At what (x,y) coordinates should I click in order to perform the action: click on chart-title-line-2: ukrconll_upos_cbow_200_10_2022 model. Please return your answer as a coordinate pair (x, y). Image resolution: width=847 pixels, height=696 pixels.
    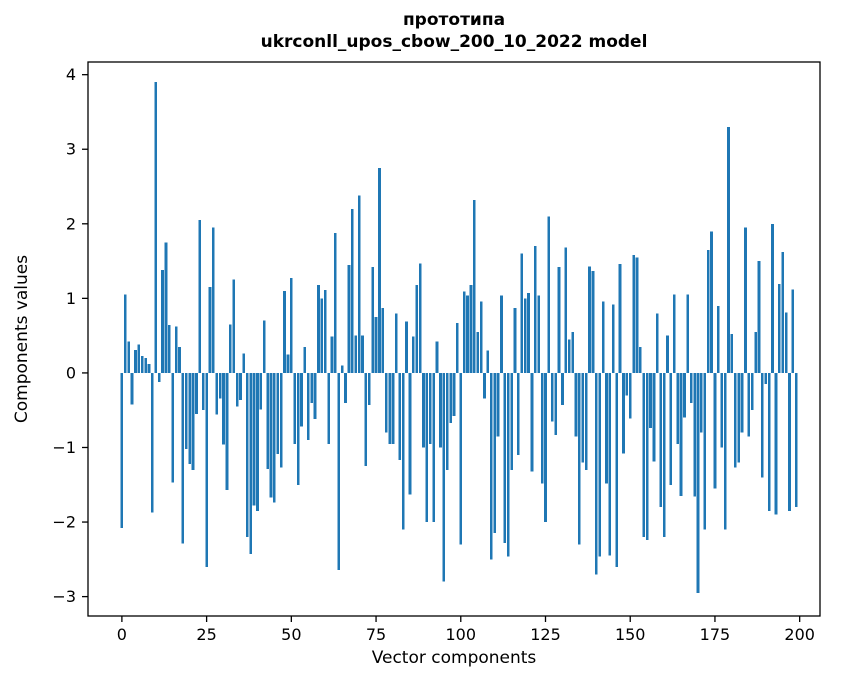
    Looking at the image, I should click on (454, 42).